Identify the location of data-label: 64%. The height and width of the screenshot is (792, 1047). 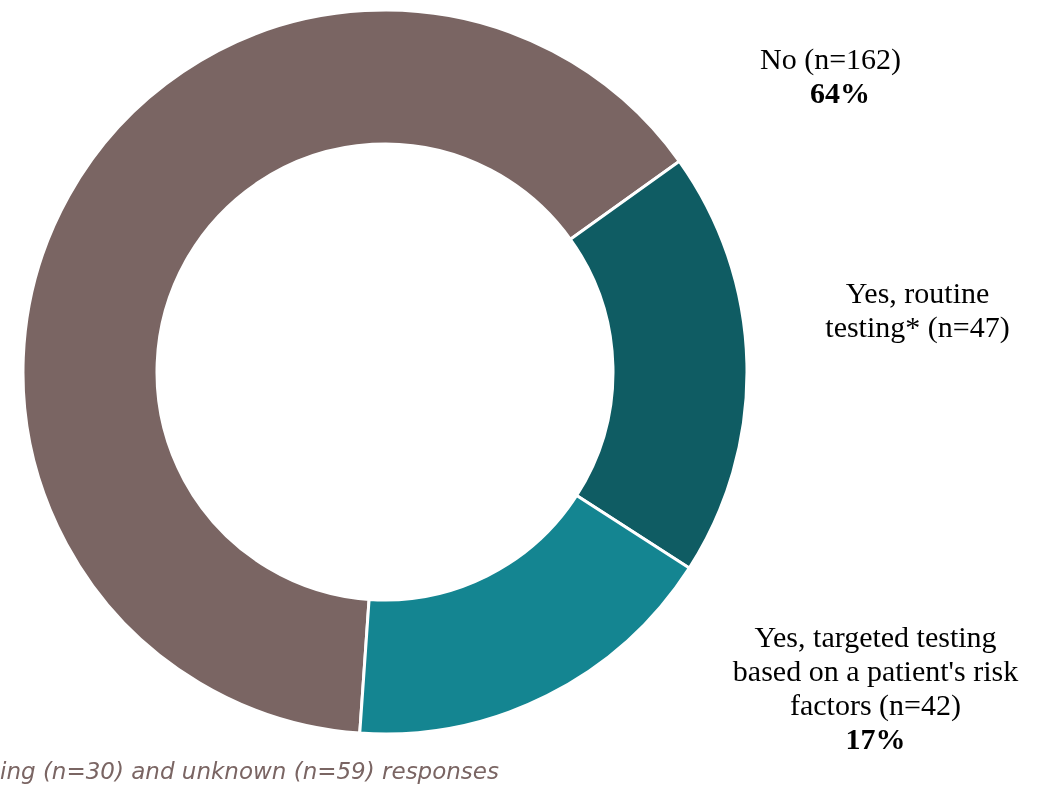
(840, 93).